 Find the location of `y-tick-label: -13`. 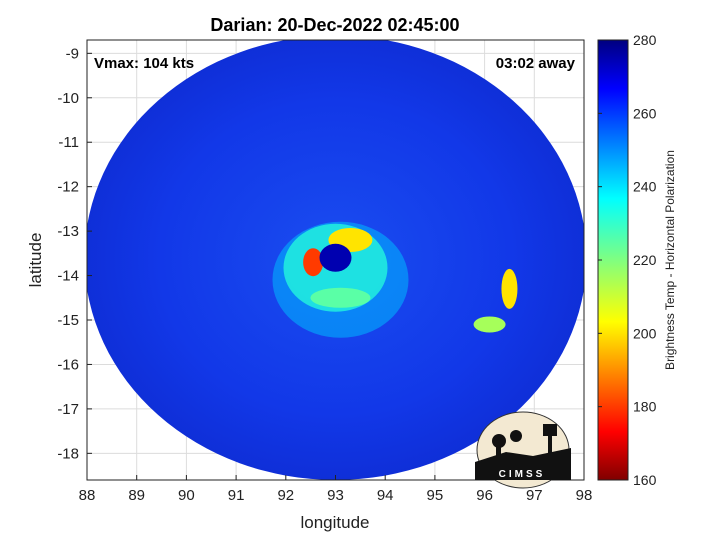

y-tick-label: -13 is located at coordinates (68, 231).